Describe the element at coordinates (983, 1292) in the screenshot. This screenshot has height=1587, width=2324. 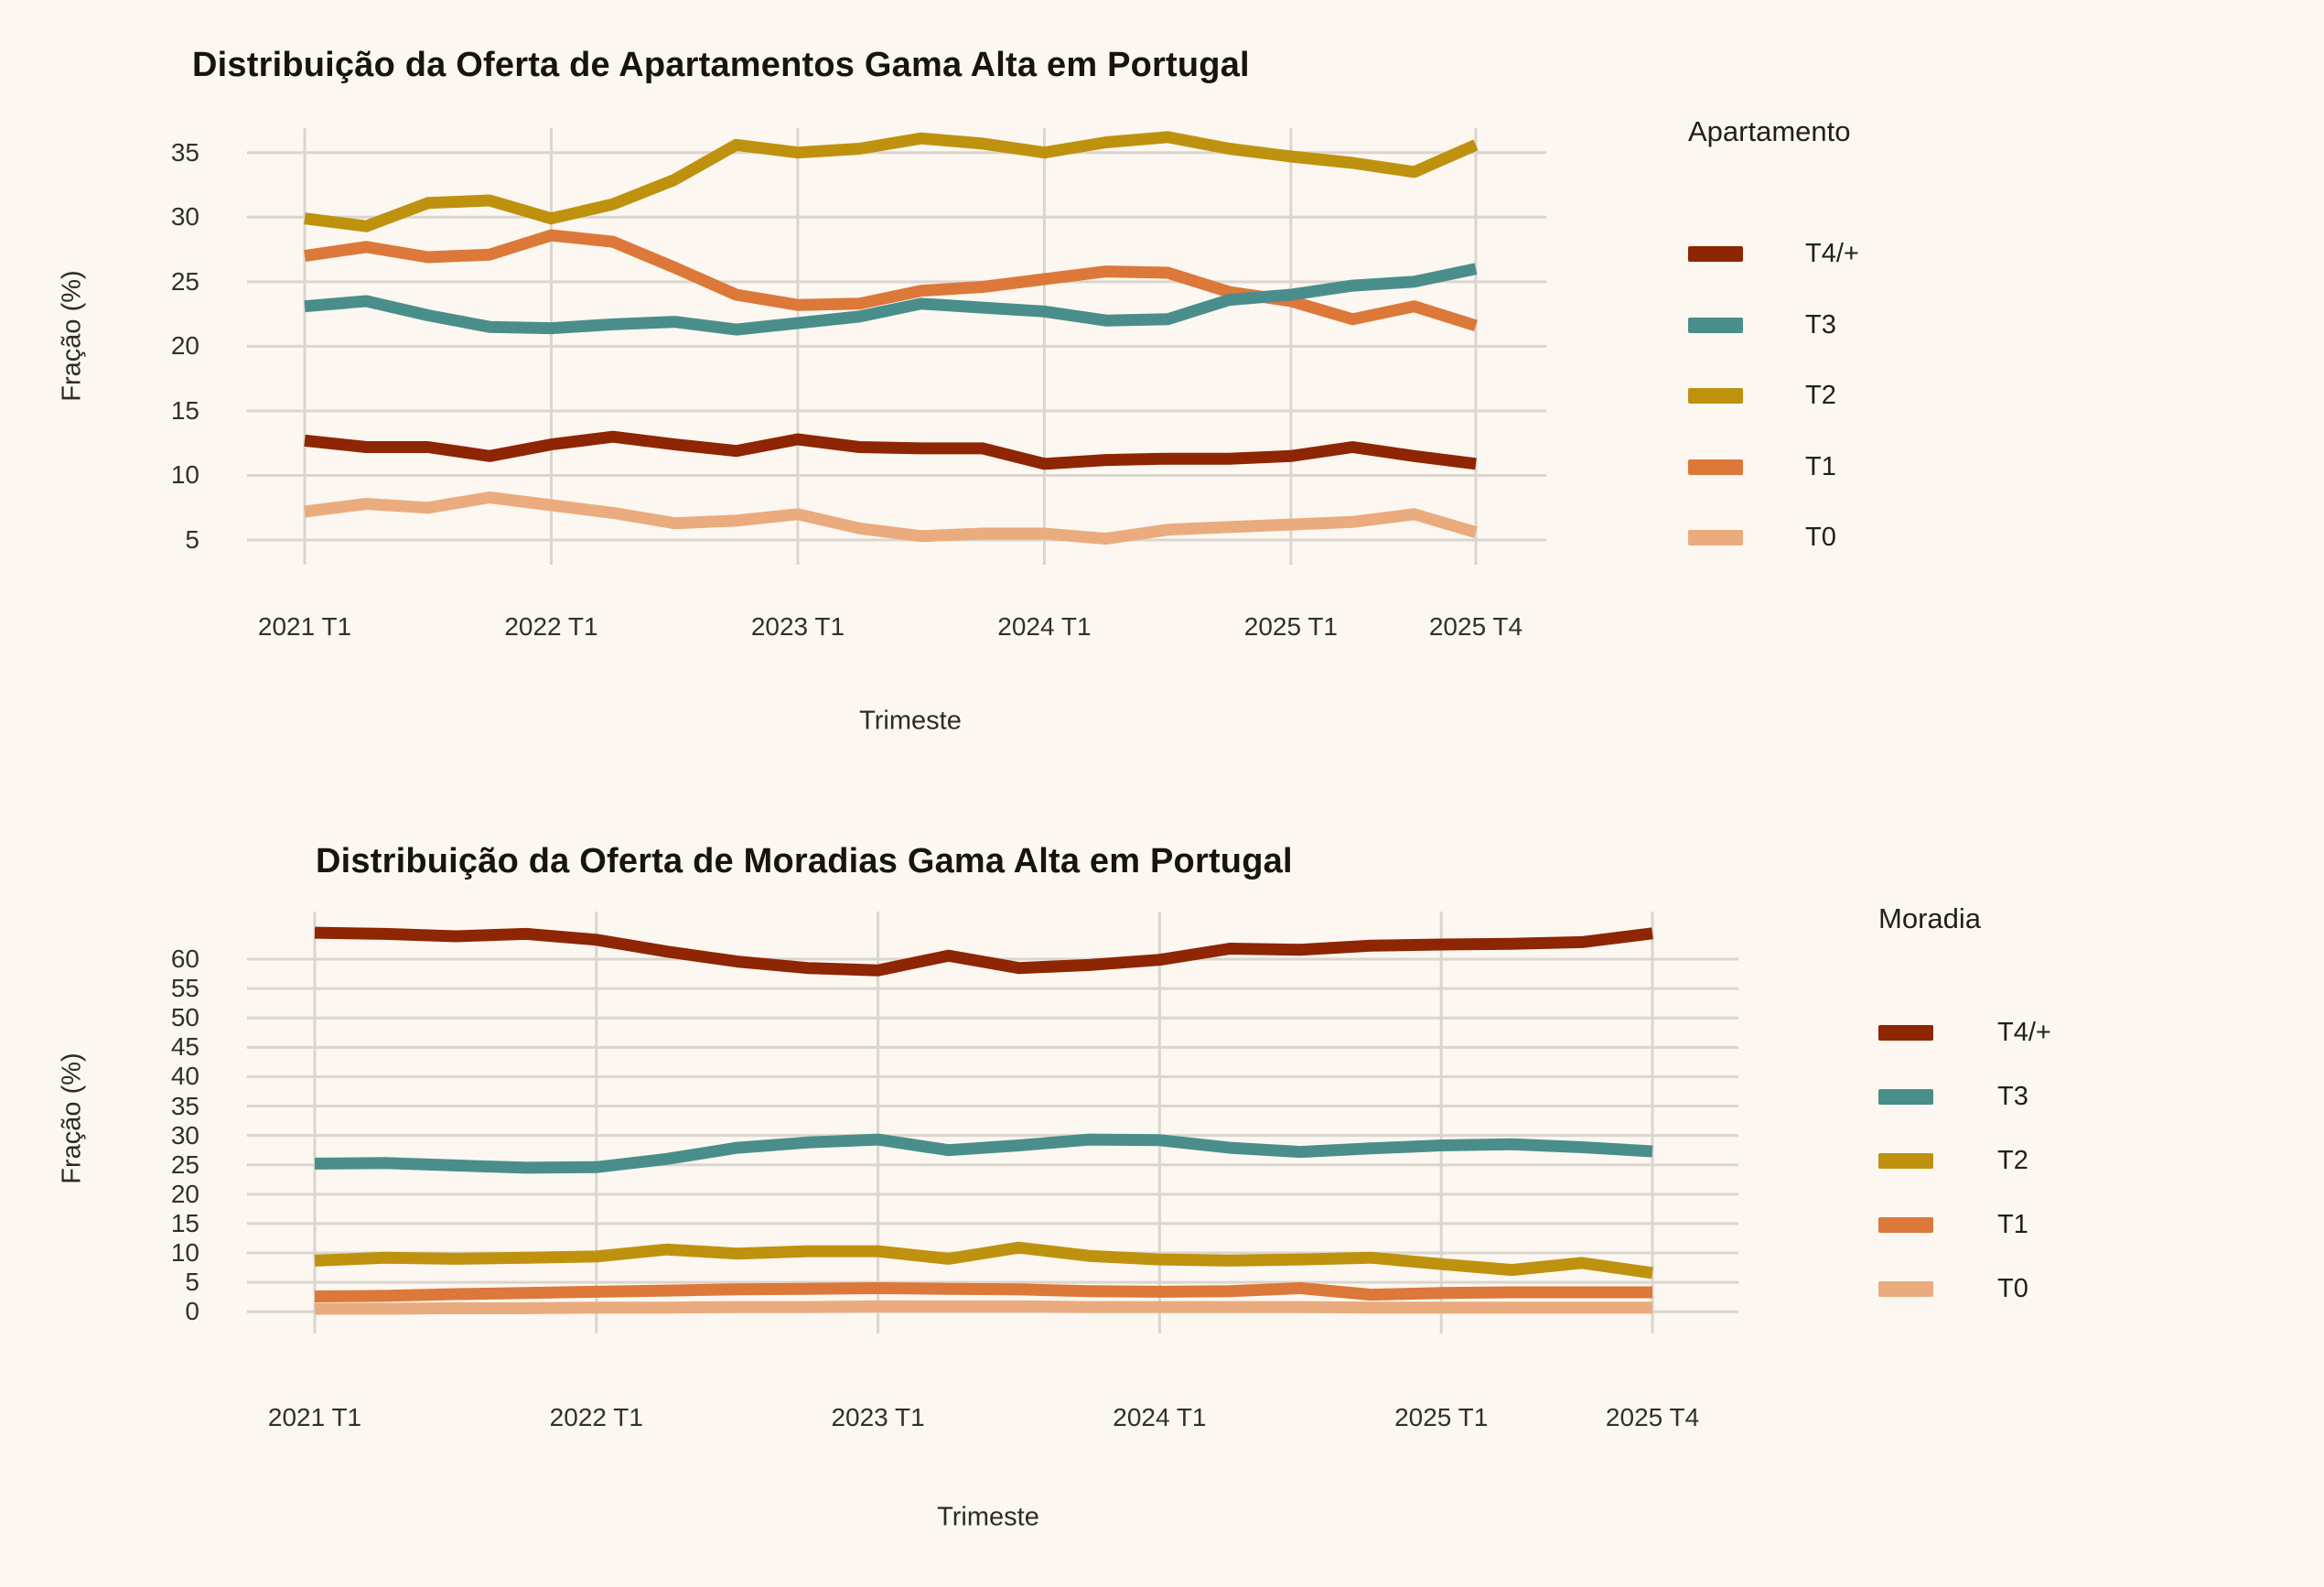
I see `series-line-t1` at that location.